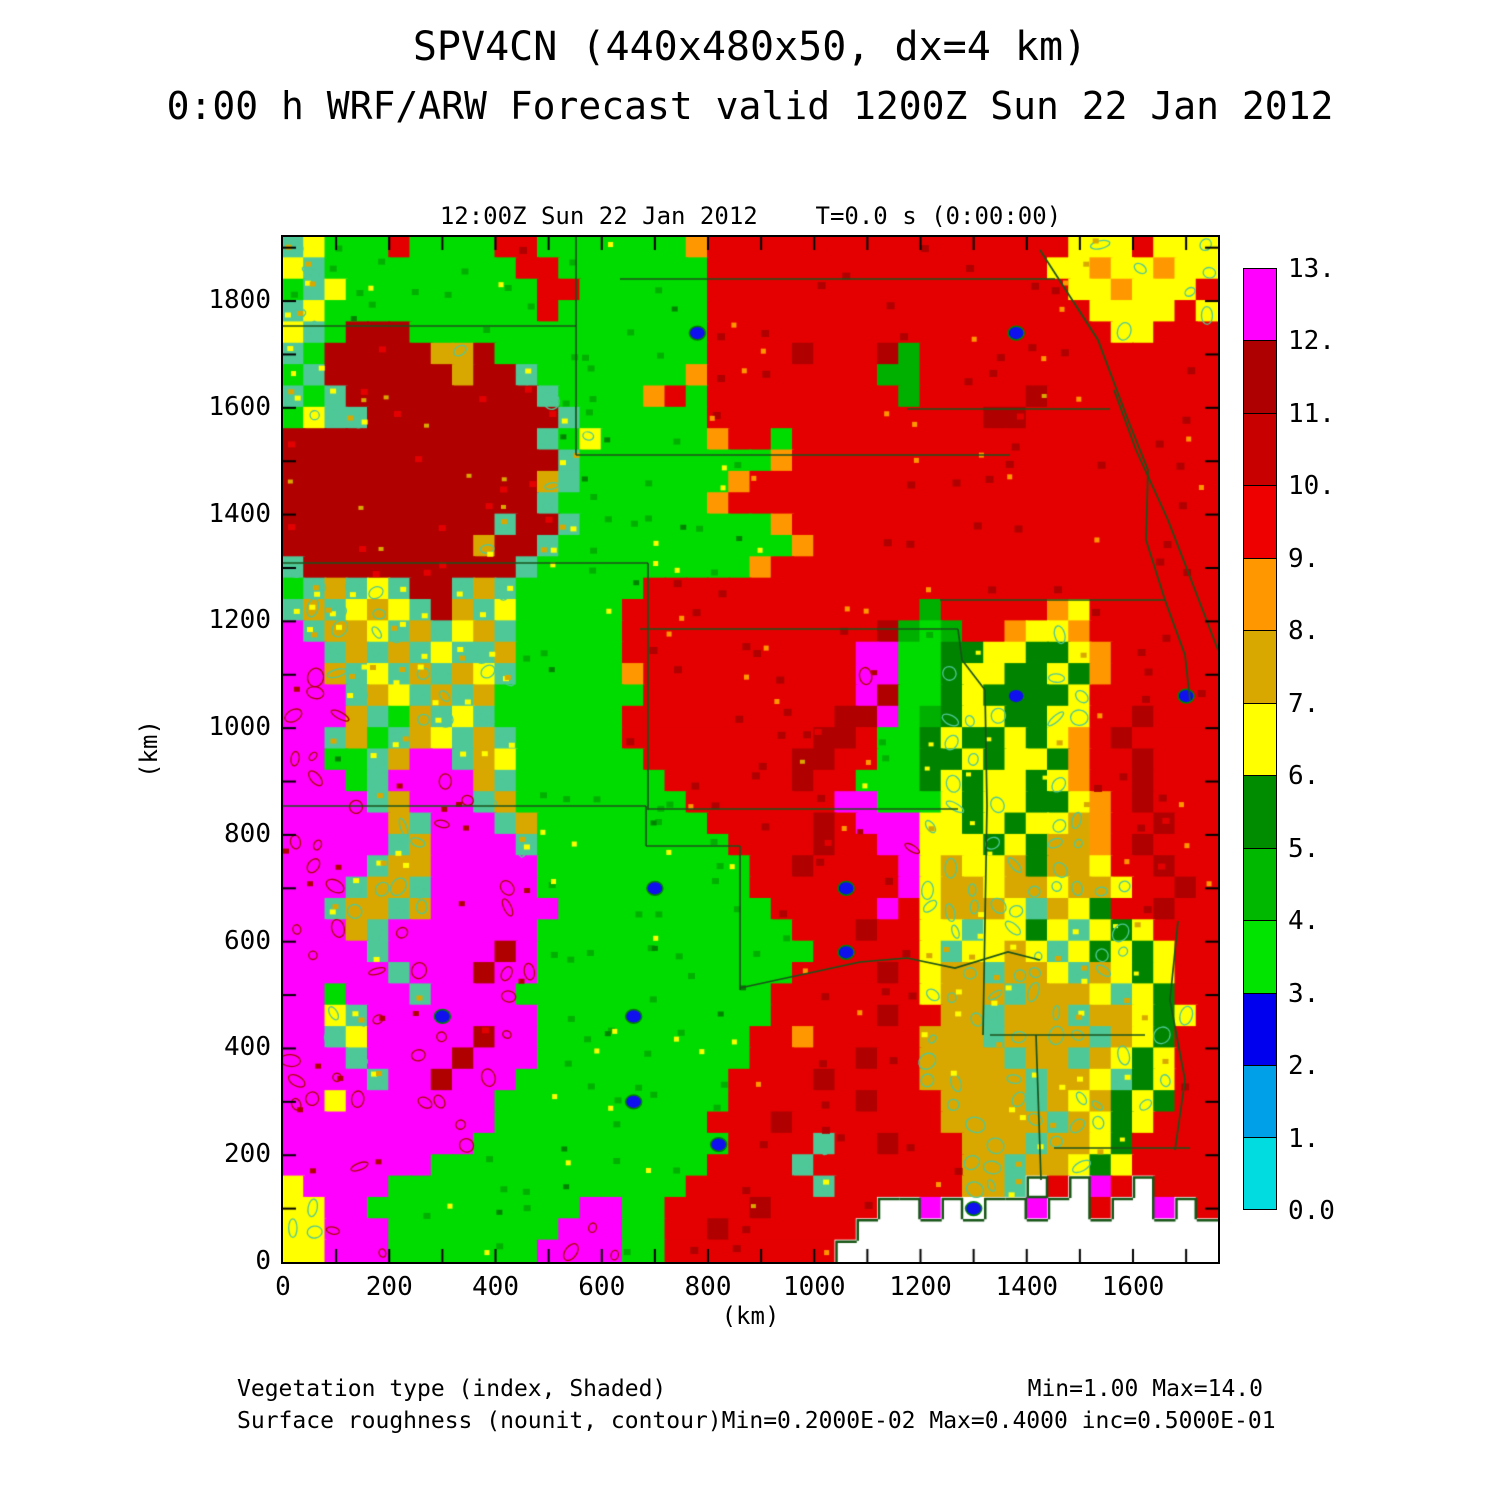 The width and height of the screenshot is (1500, 1500). What do you see at coordinates (1311, 413) in the screenshot?
I see `colorbar-tick-label: 11.` at bounding box center [1311, 413].